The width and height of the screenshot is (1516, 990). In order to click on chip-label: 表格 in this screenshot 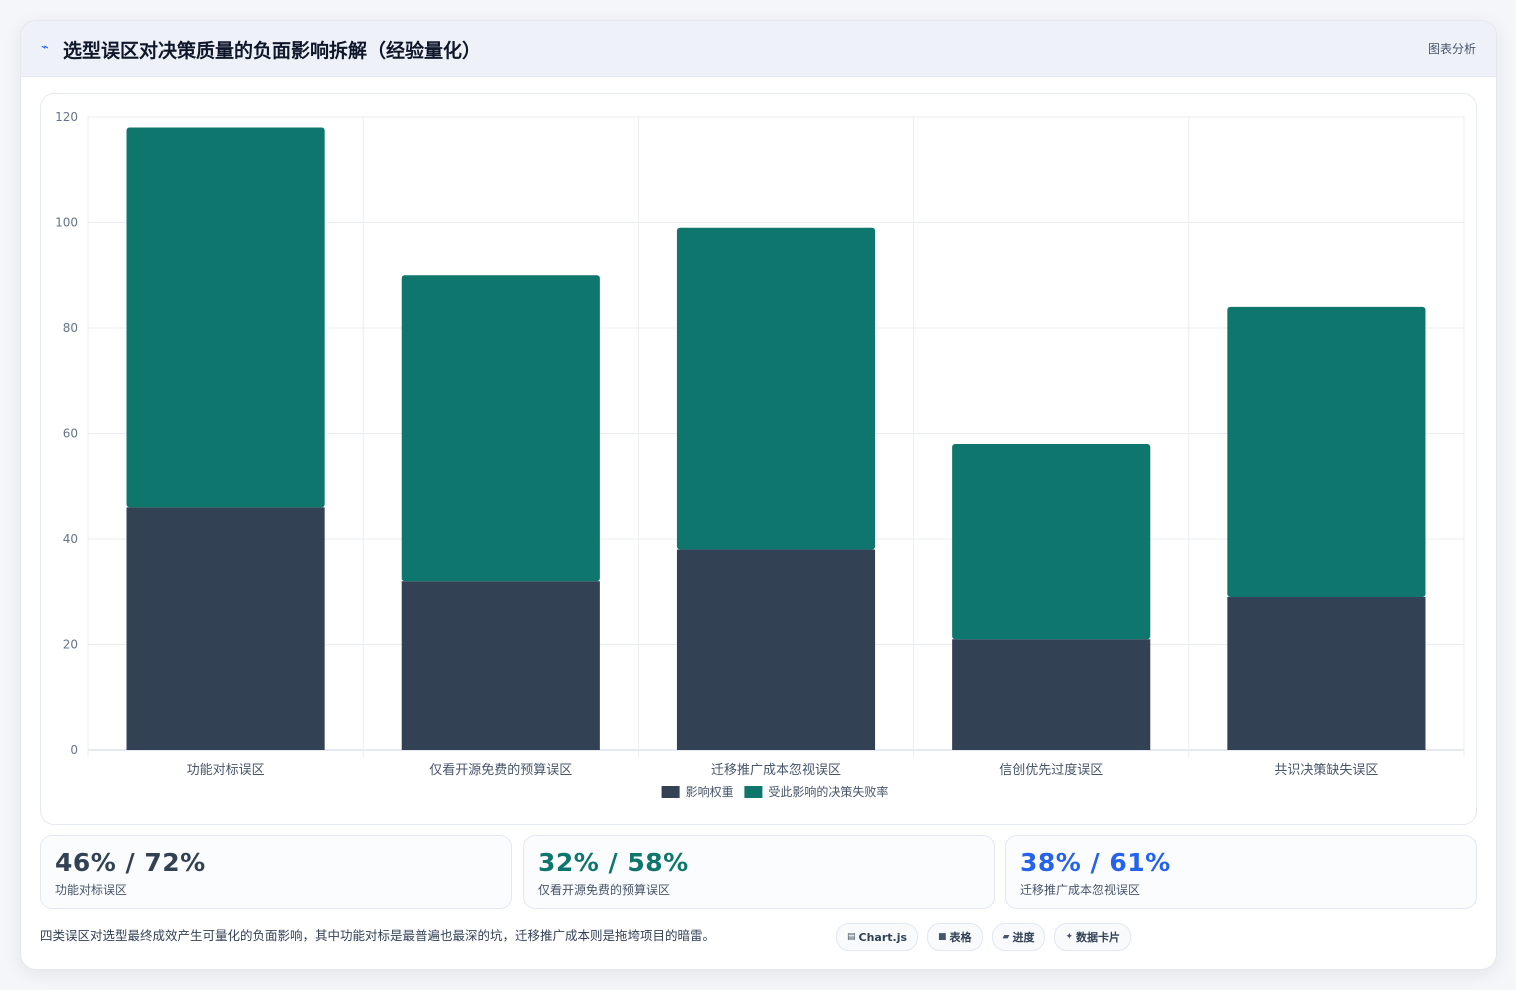, I will do `click(960, 937)`.